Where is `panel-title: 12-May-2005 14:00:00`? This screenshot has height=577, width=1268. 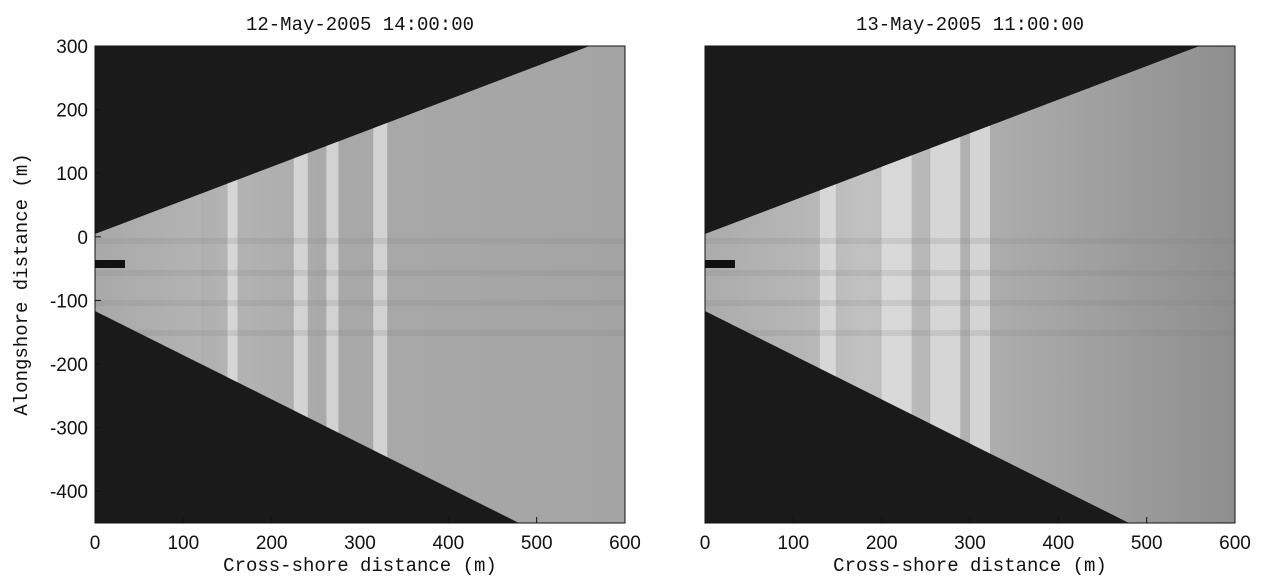
panel-title: 12-May-2005 14:00:00 is located at coordinates (360, 25).